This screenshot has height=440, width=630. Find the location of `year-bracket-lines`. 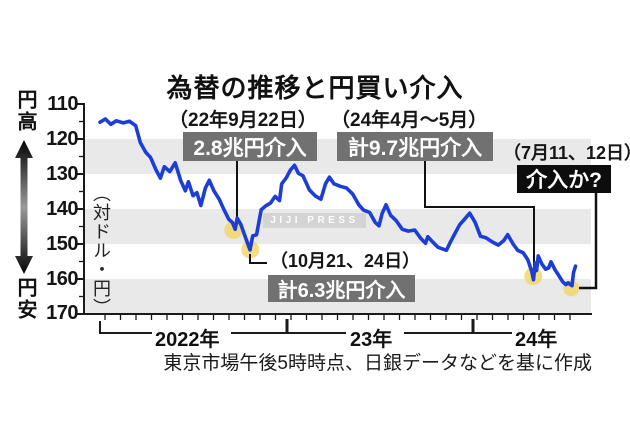

year-bracket-lines is located at coordinates (305, 326).